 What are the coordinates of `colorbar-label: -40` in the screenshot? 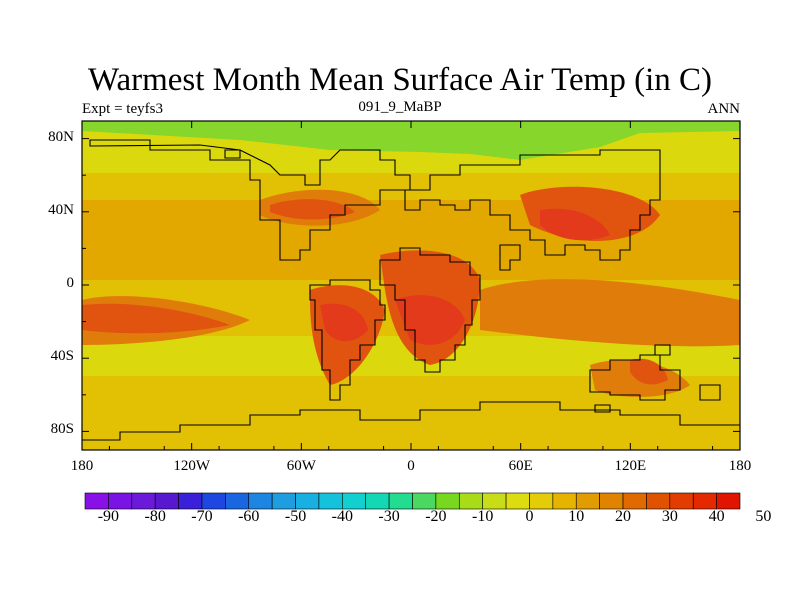 It's located at (342, 516).